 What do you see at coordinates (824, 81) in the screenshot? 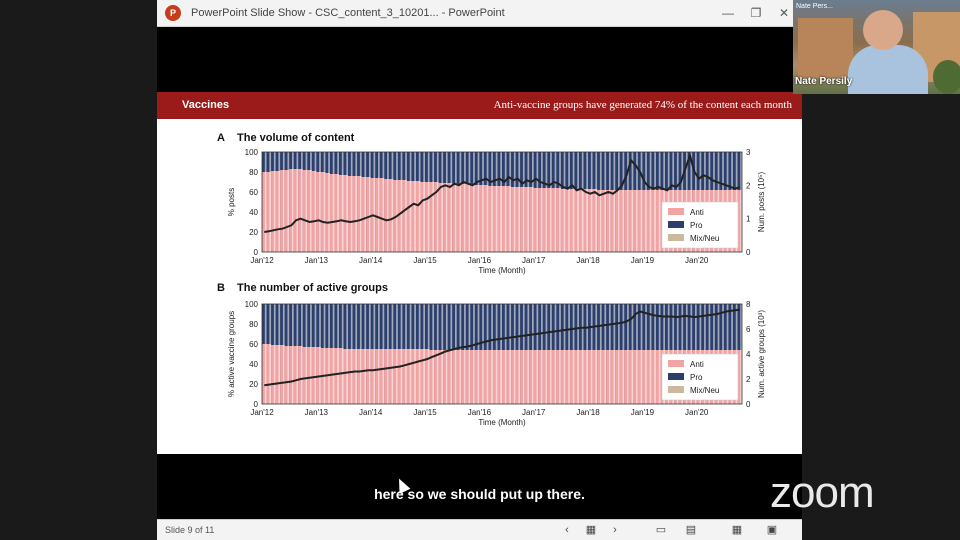
I see `participant-name: Nate Persily` at bounding box center [824, 81].